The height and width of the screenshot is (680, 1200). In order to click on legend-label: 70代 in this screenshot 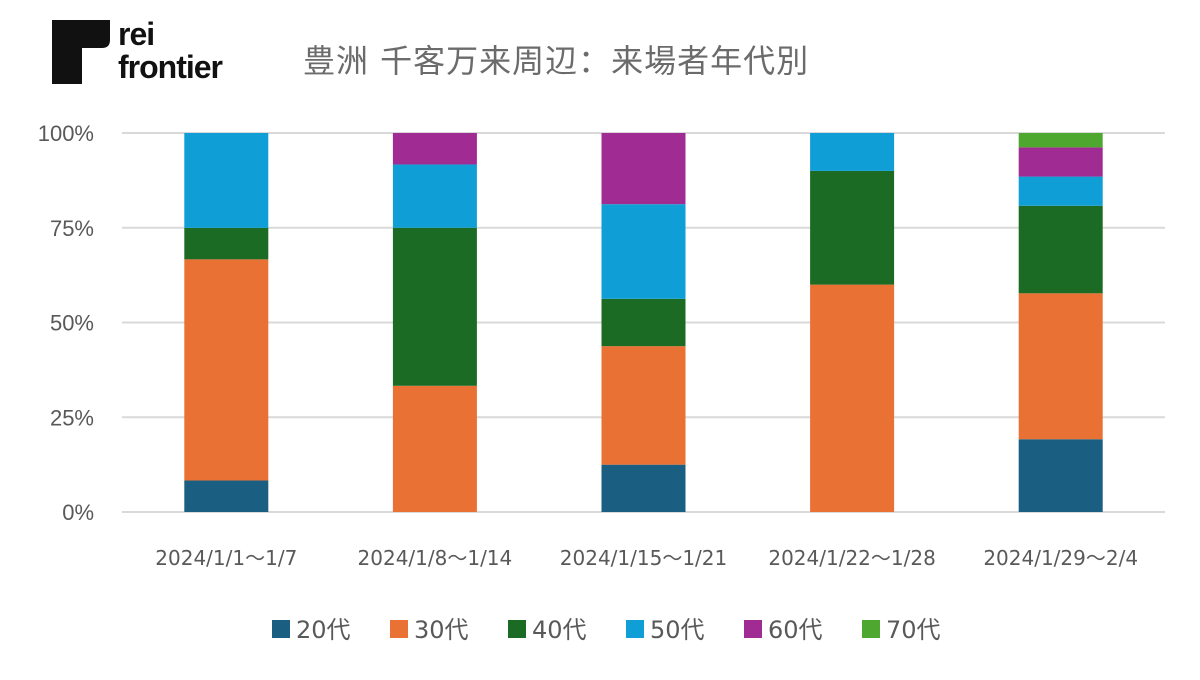, I will do `click(913, 630)`.